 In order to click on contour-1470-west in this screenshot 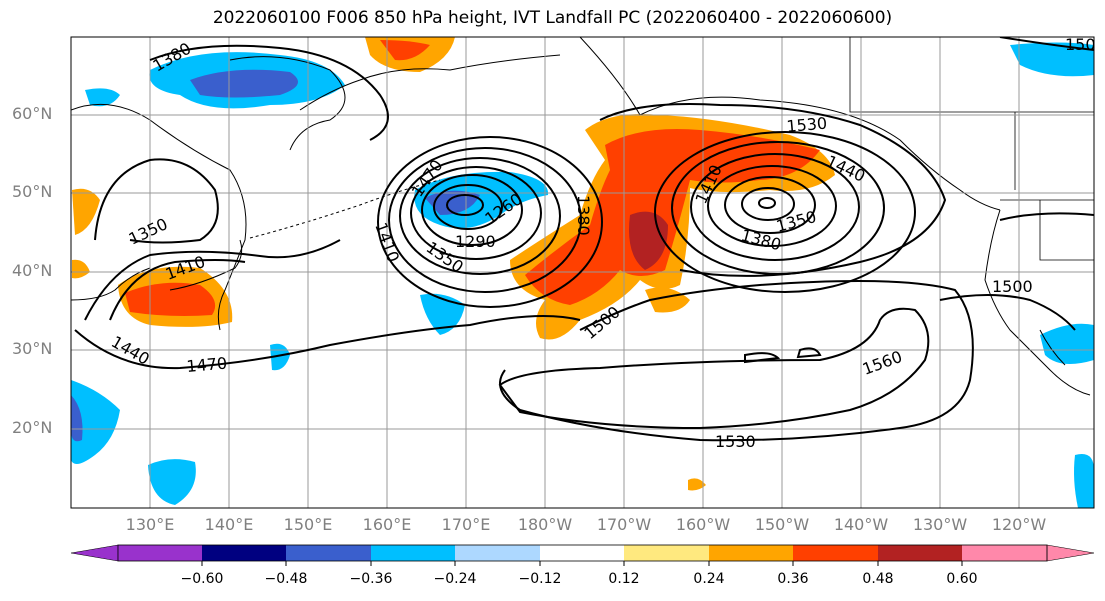, I will do `click(327, 342)`.